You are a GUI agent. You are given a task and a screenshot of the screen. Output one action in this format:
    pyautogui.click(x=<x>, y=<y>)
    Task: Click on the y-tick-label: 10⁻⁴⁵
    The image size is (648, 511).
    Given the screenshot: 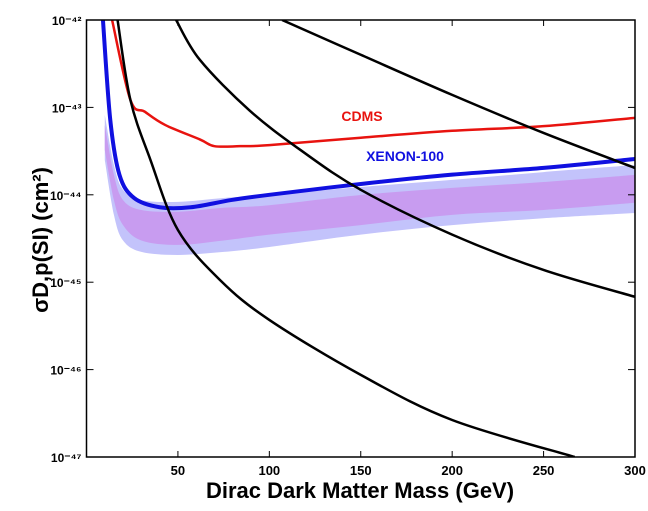 What is the action you would take?
    pyautogui.click(x=65, y=283)
    